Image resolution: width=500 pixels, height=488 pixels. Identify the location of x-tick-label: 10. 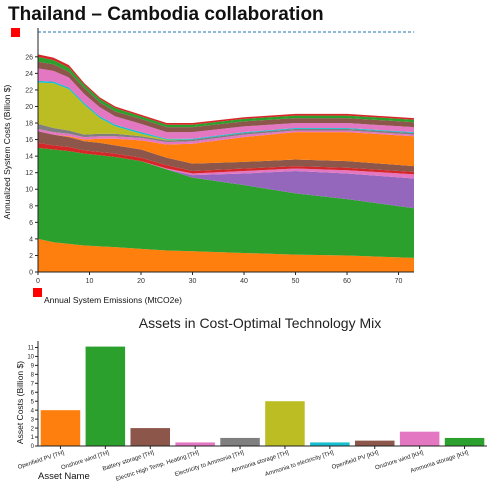
(90, 281).